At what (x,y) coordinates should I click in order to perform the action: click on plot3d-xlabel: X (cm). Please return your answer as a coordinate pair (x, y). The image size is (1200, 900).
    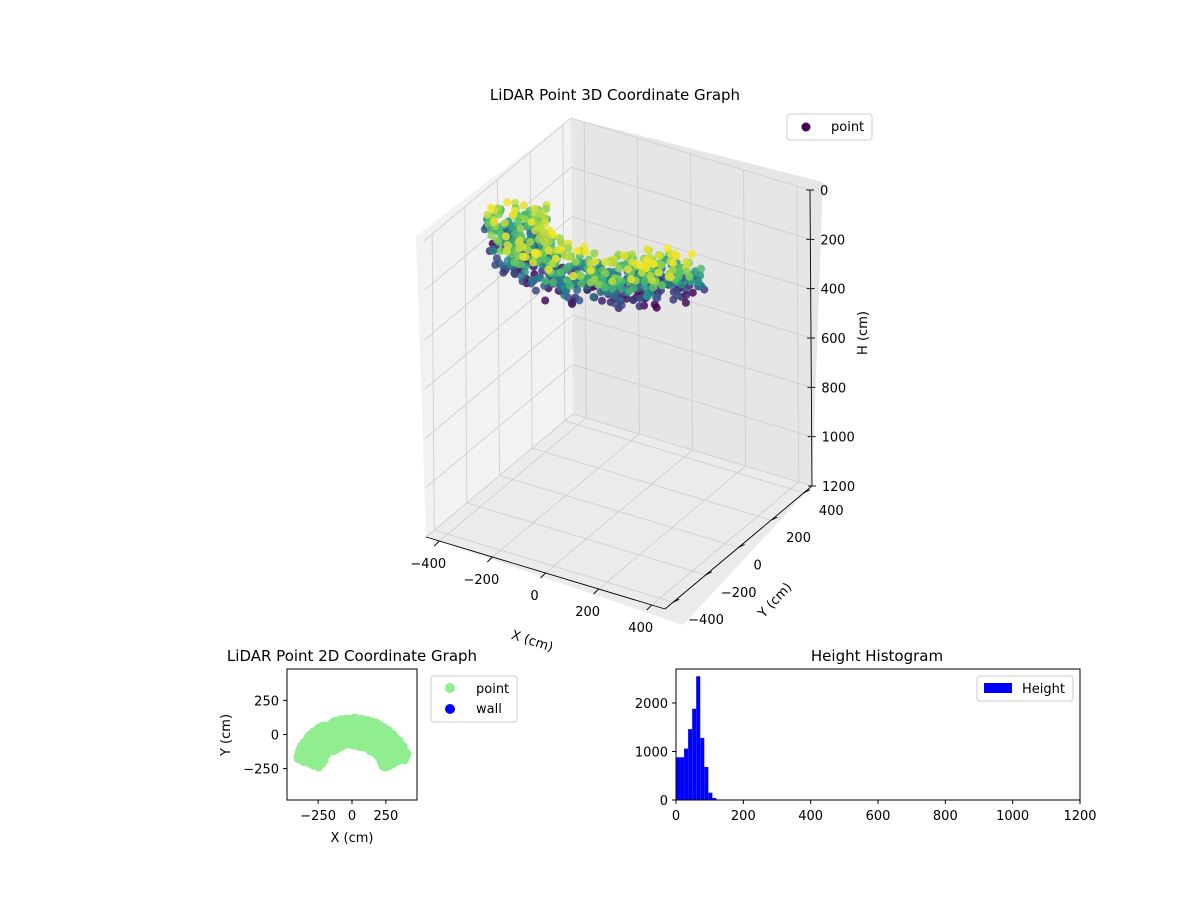
    Looking at the image, I should click on (532, 642).